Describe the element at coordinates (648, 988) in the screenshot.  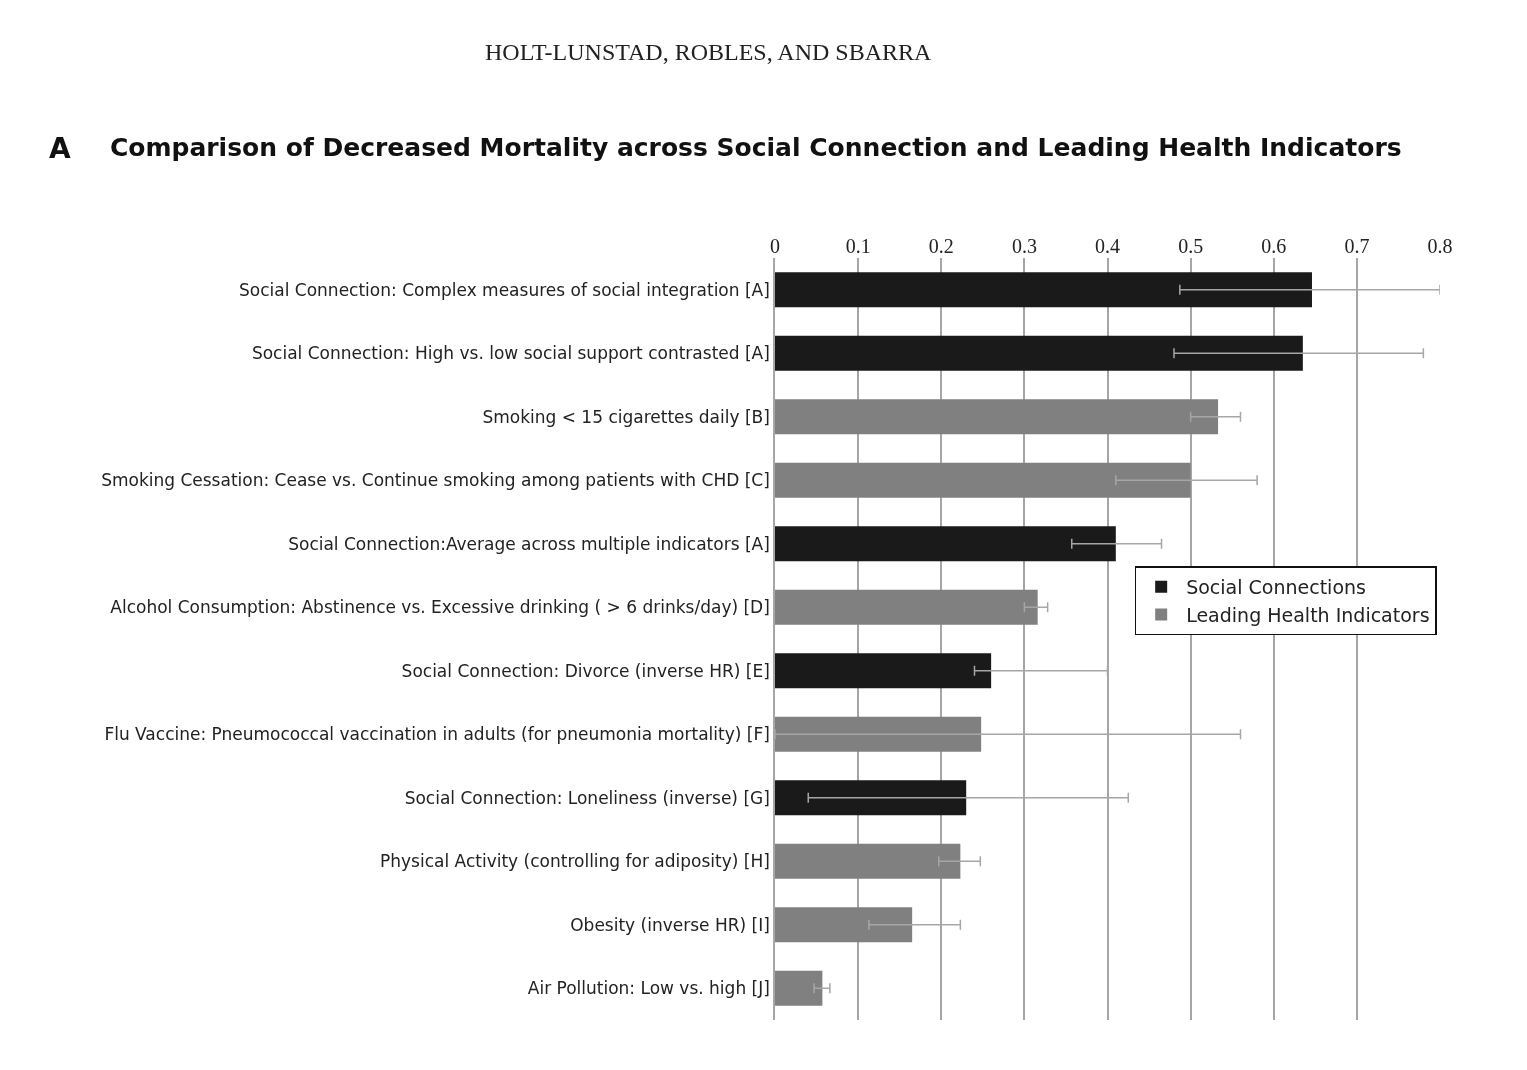
I see `y-tick-label: Air Pollution: Low vs. high [J]` at that location.